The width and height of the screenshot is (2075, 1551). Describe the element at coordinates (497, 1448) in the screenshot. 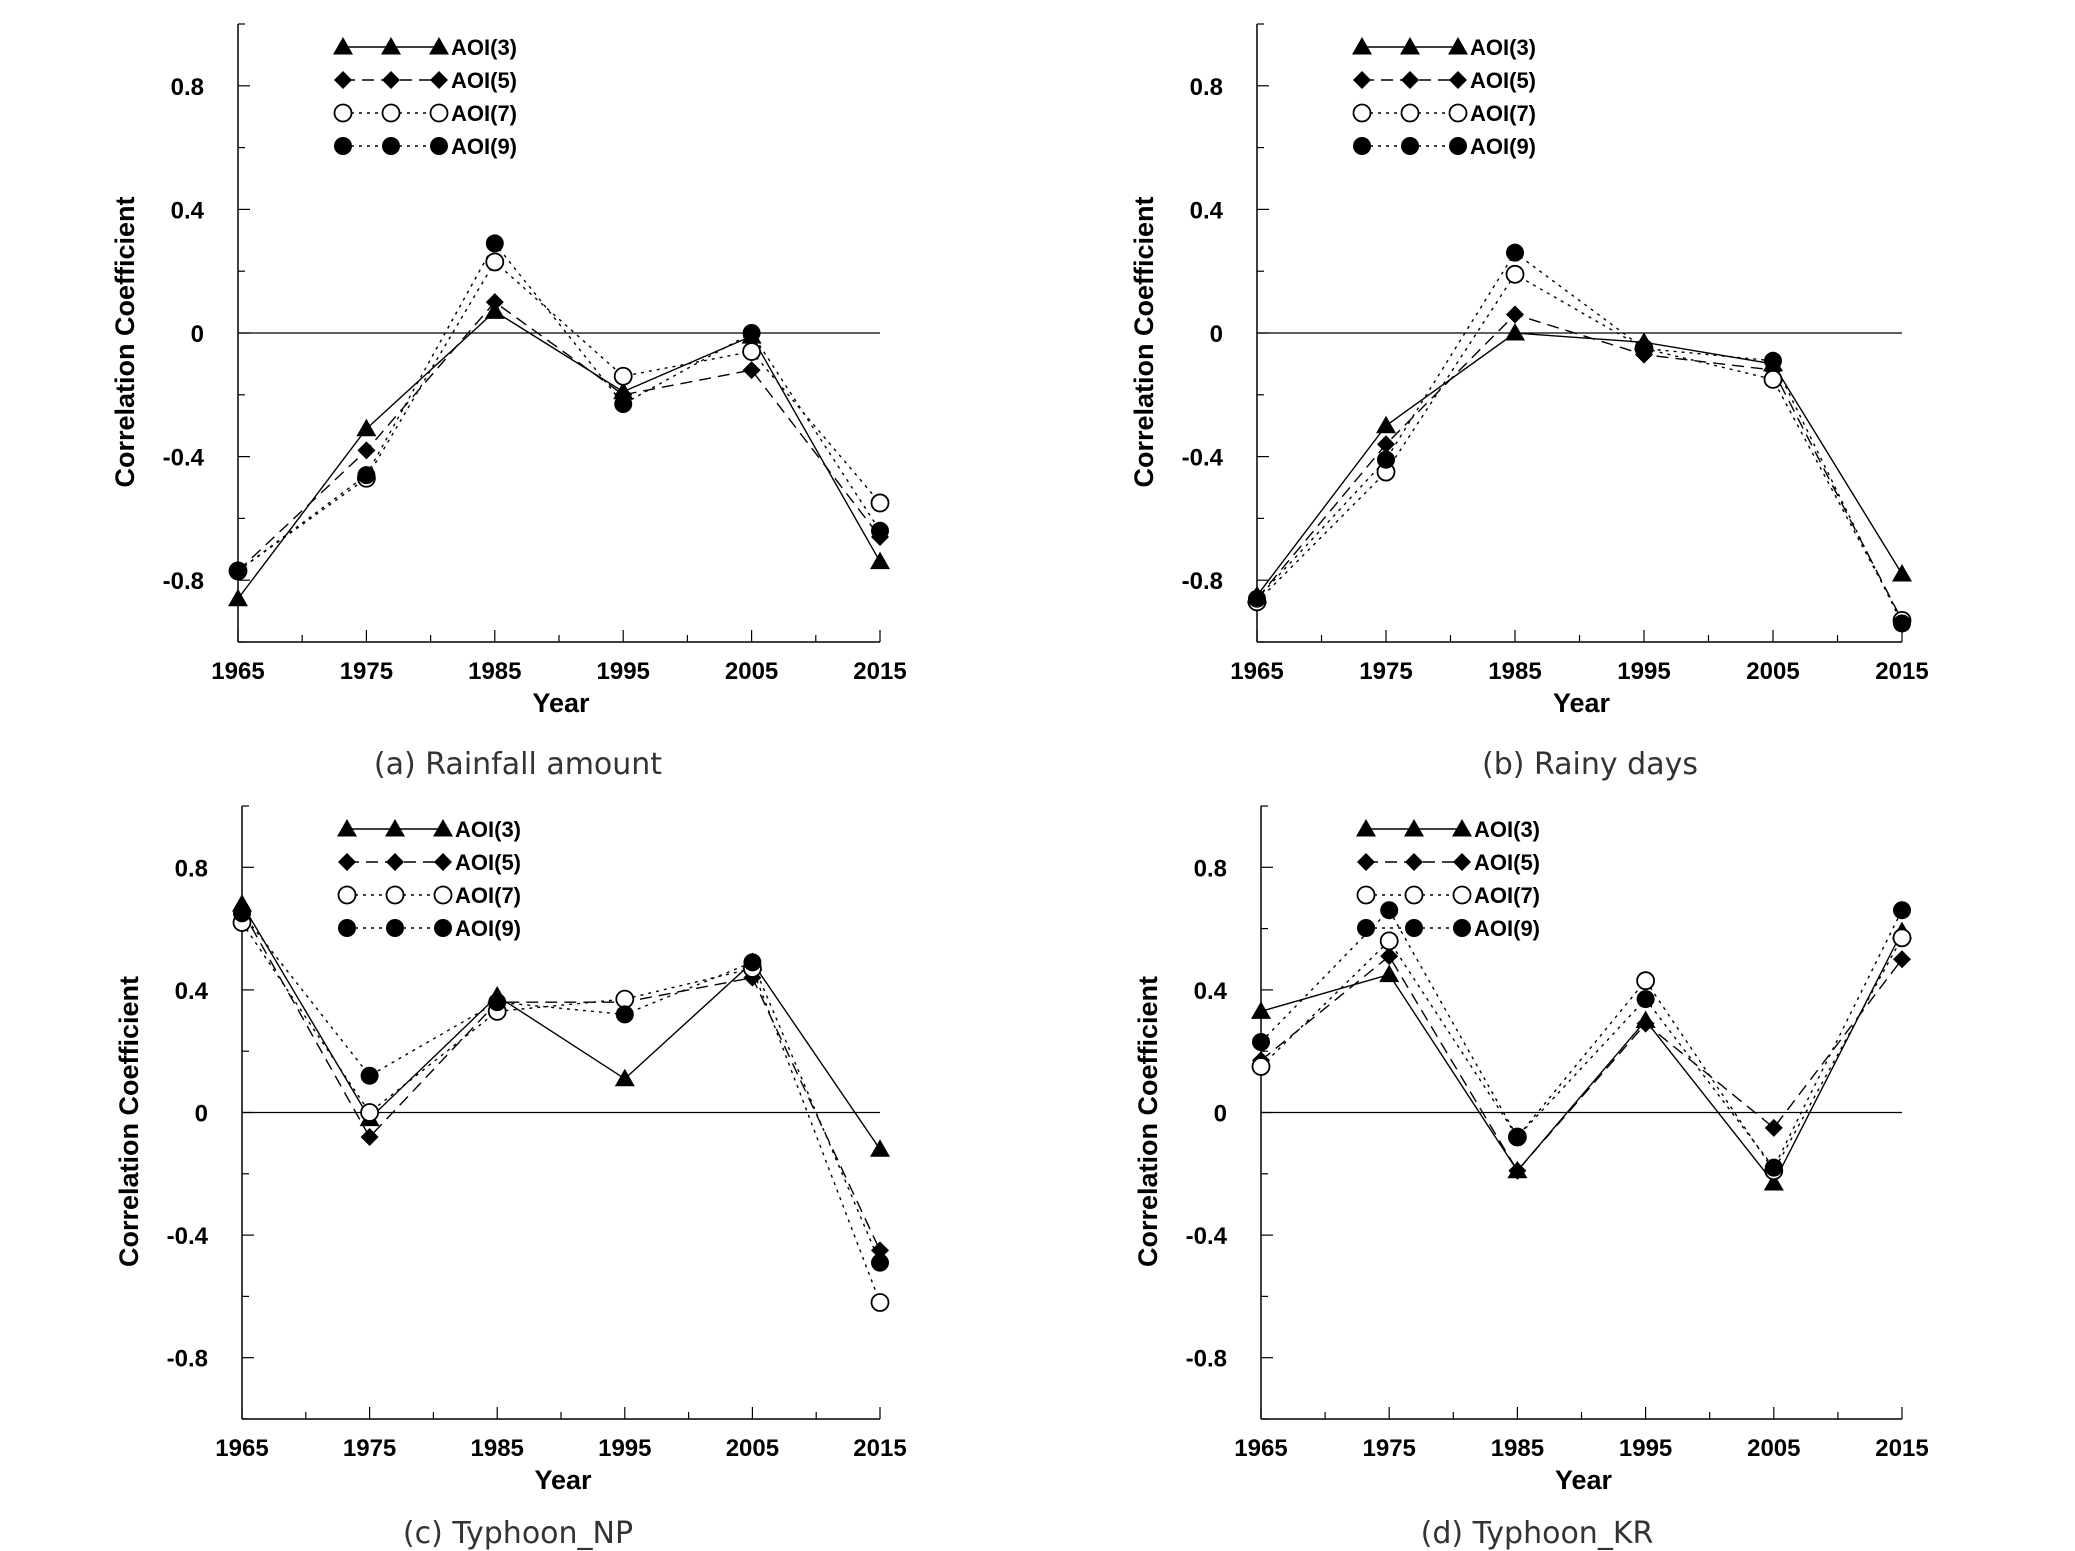

I see `x-tick-label: 1985` at that location.